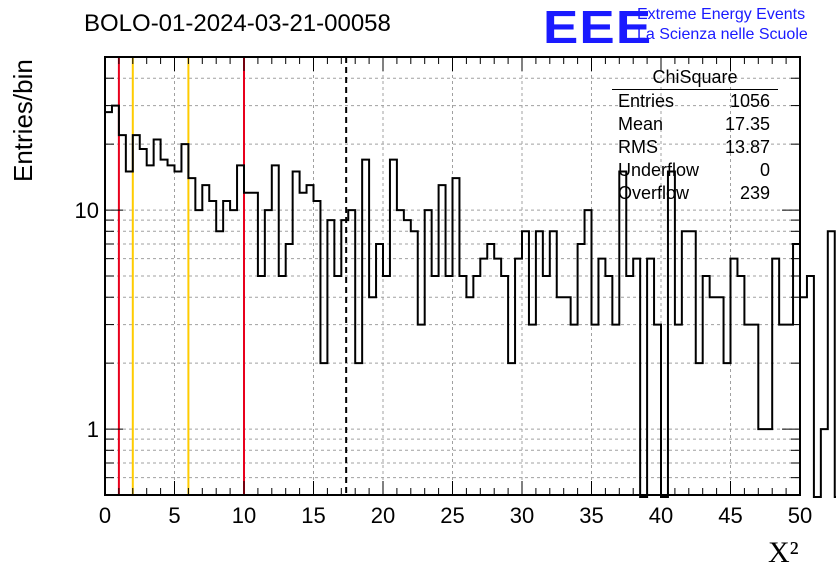 Image resolution: width=836 pixels, height=572 pixels. Describe the element at coordinates (695, 124) in the screenshot. I see `stat-row-mean: Mean 17.35` at that location.